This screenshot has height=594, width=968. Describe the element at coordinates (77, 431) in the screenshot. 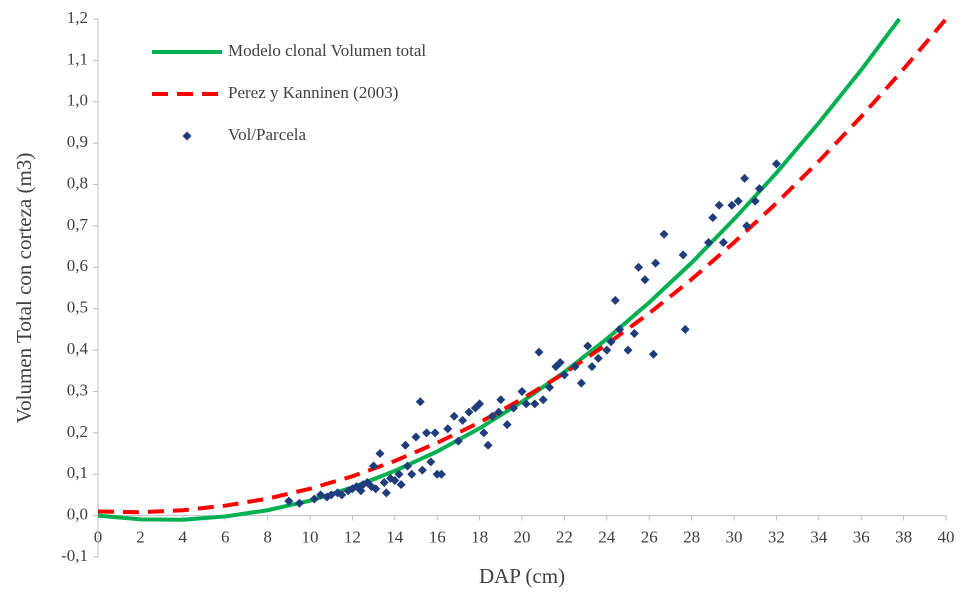

I see `y-tick-label: 0,2` at that location.